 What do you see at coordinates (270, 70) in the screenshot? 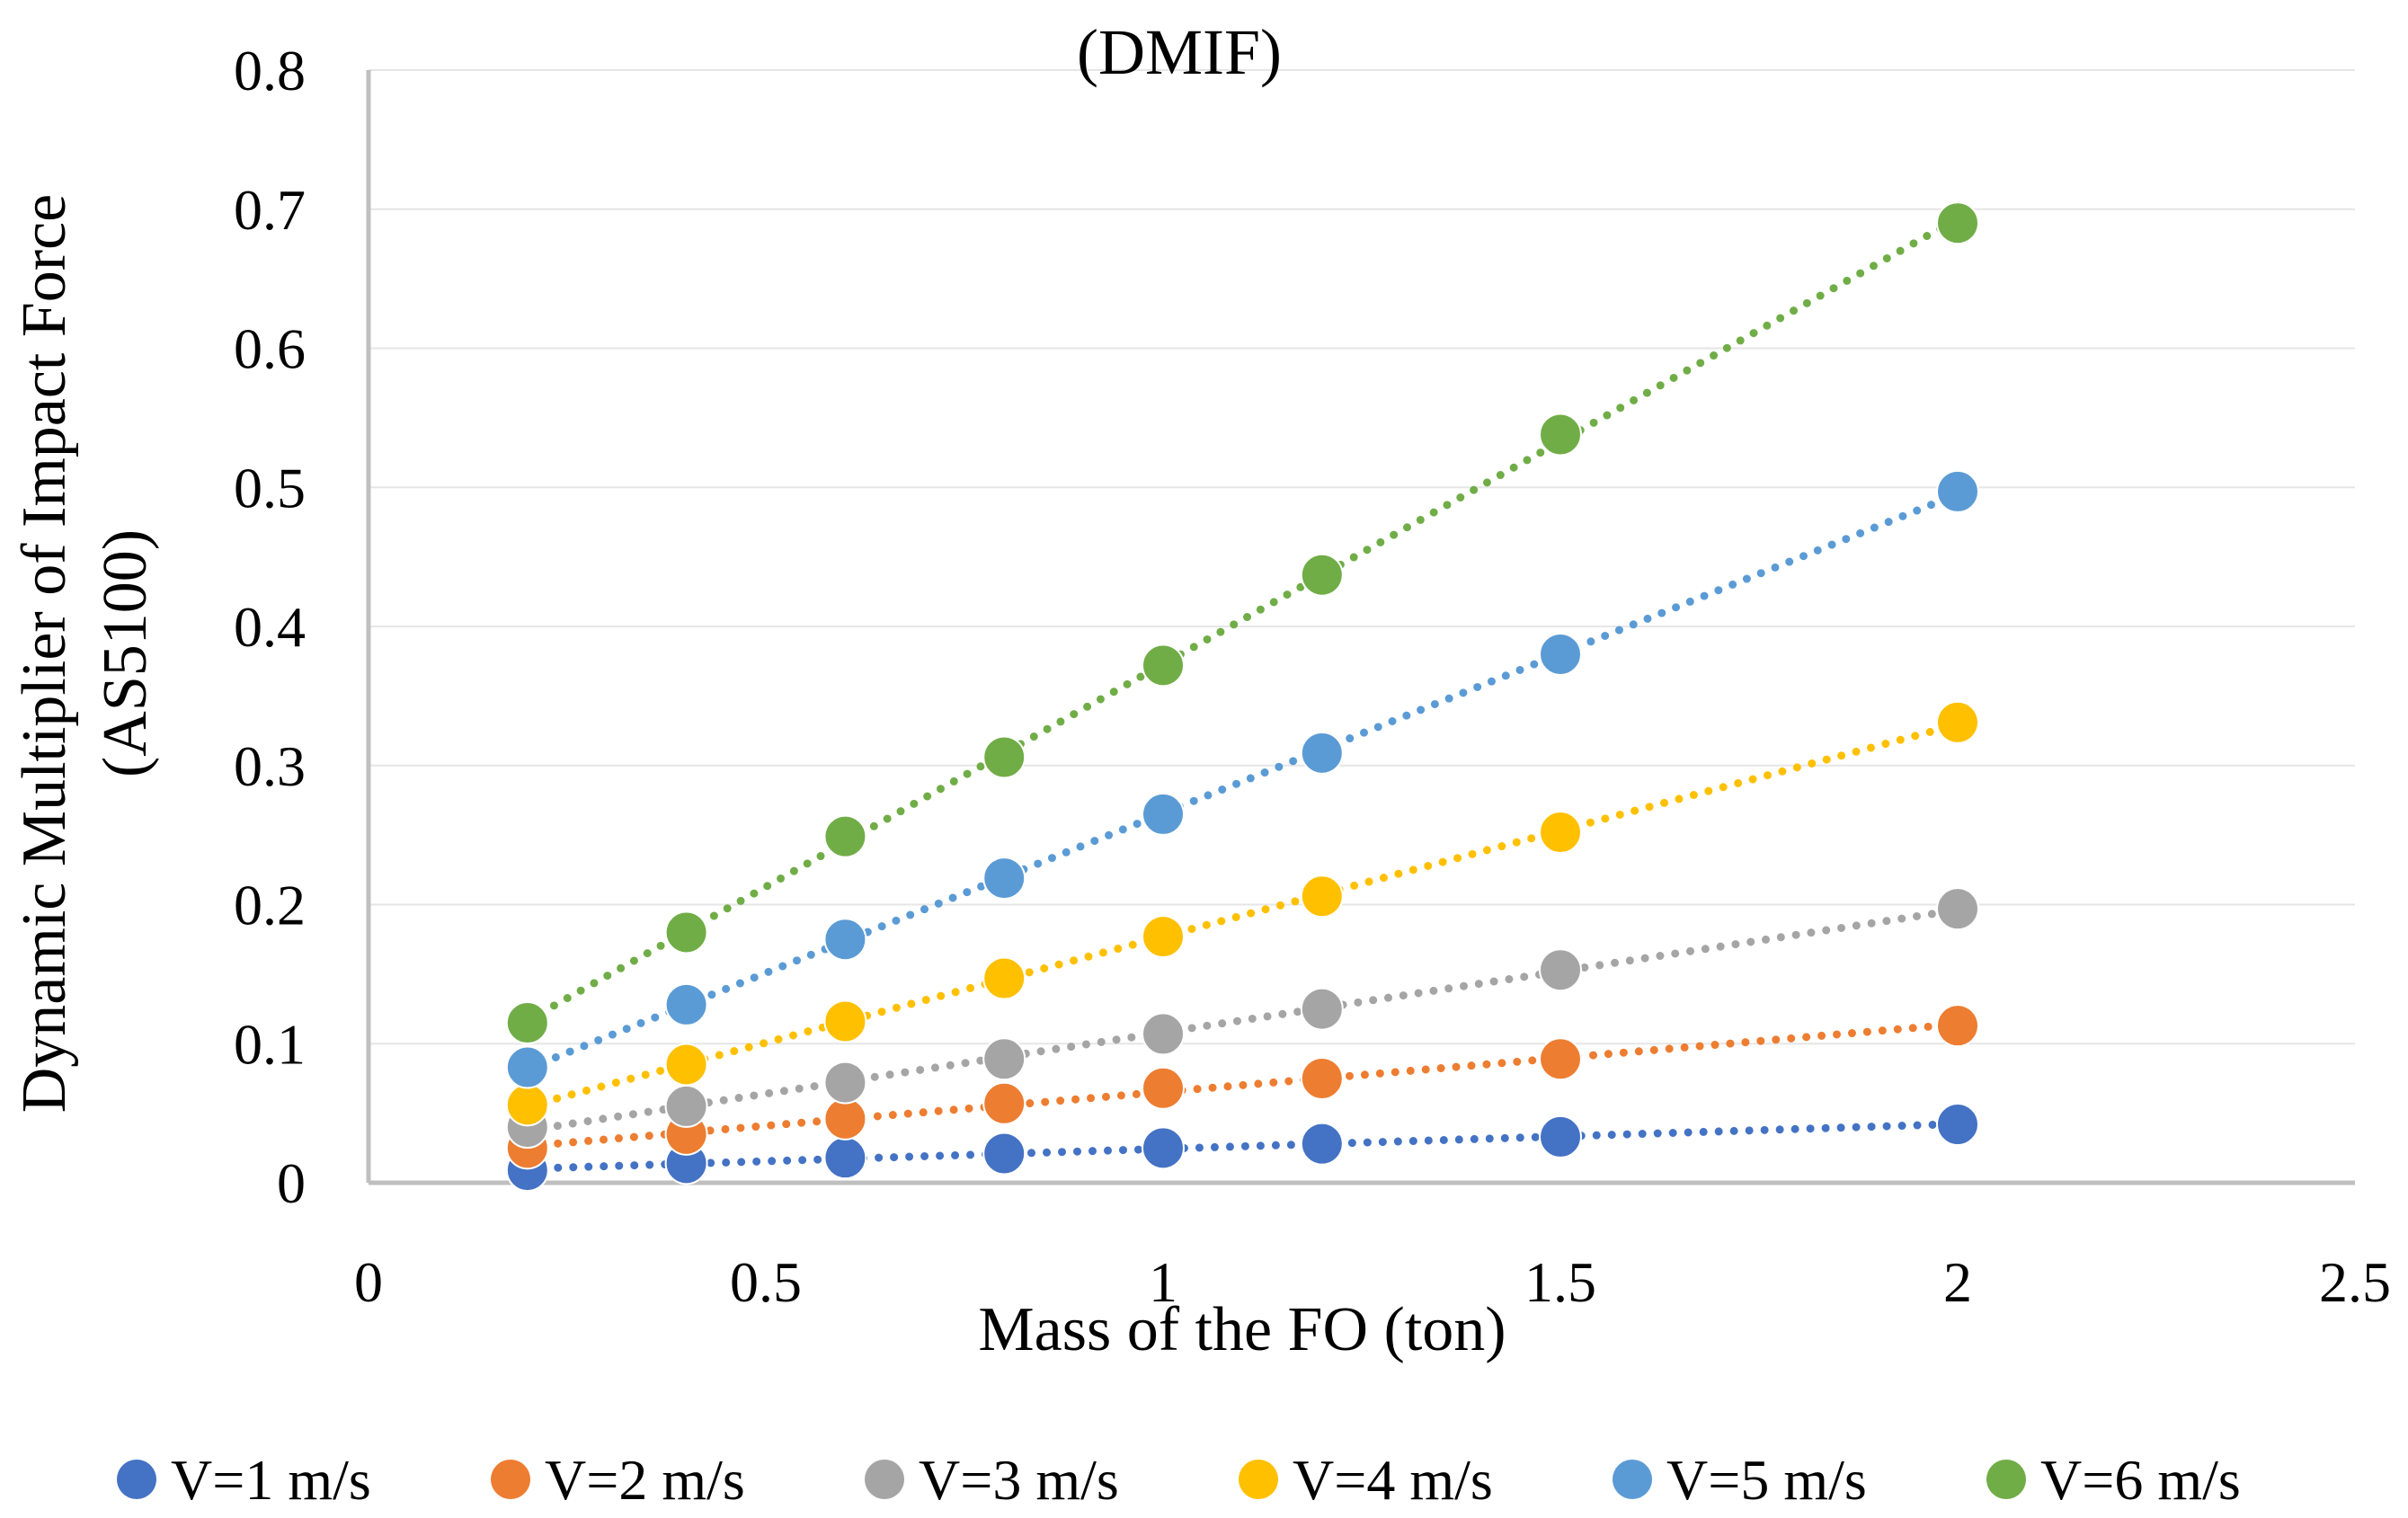
I see `y-tick-label: 0.8` at bounding box center [270, 70].